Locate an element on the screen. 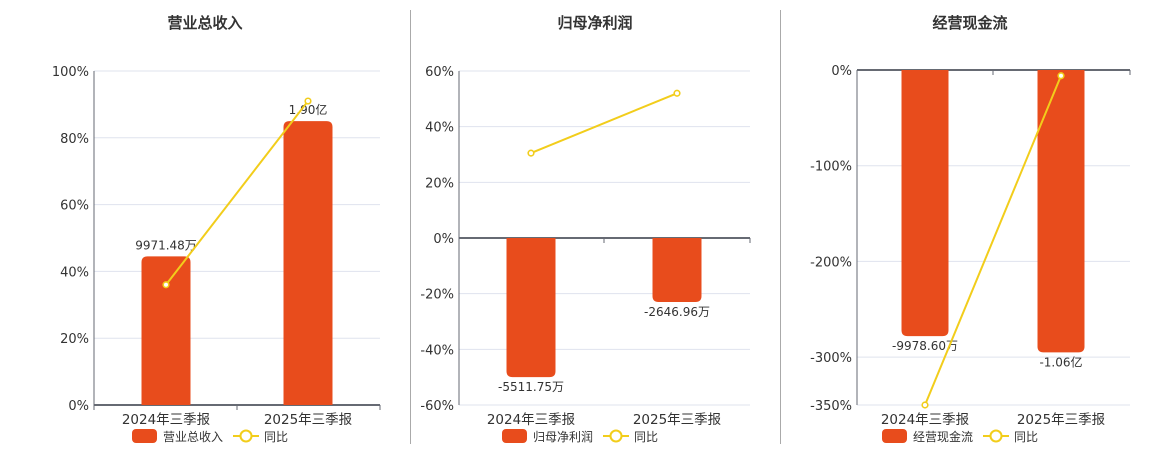  y-tick-label: -200% is located at coordinates (831, 262).